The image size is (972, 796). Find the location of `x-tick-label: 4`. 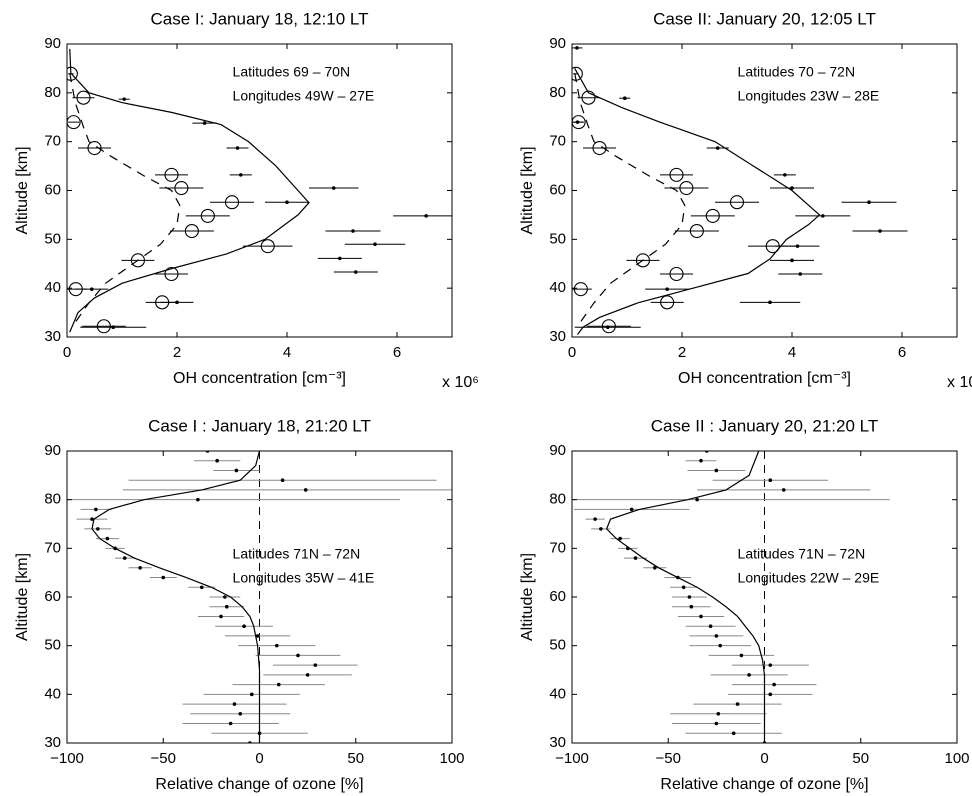

x-tick-label: 4 is located at coordinates (792, 352).